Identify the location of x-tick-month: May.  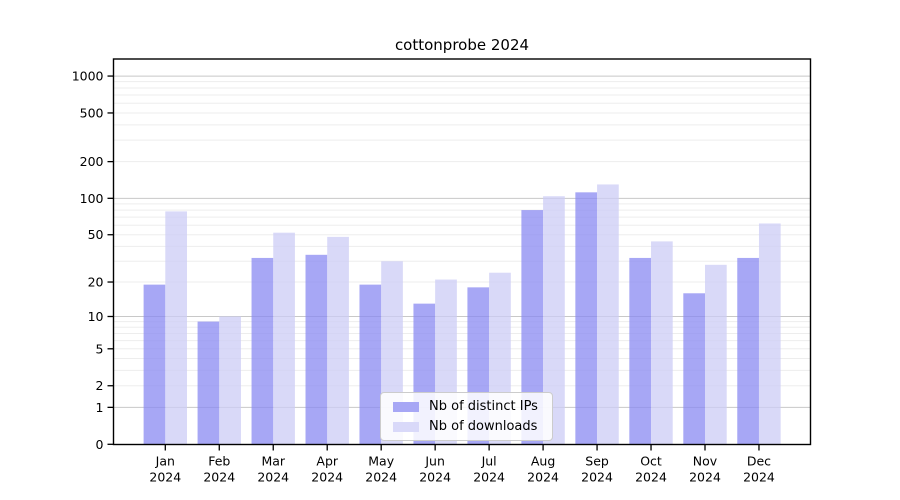
(381, 461).